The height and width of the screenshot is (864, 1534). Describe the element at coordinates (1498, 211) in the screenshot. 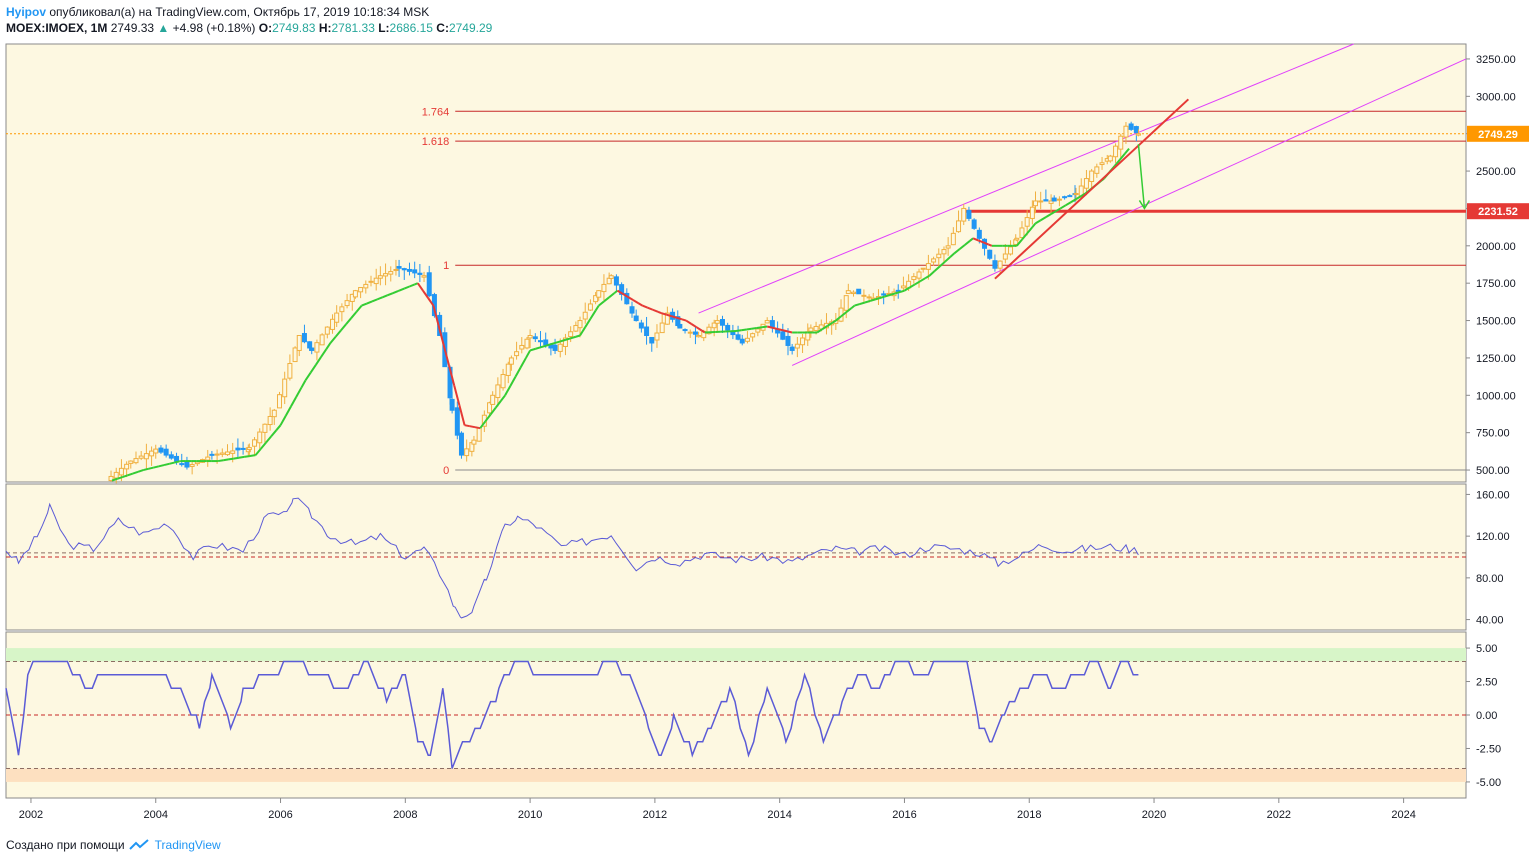

I see `level-price-tag-bg` at that location.